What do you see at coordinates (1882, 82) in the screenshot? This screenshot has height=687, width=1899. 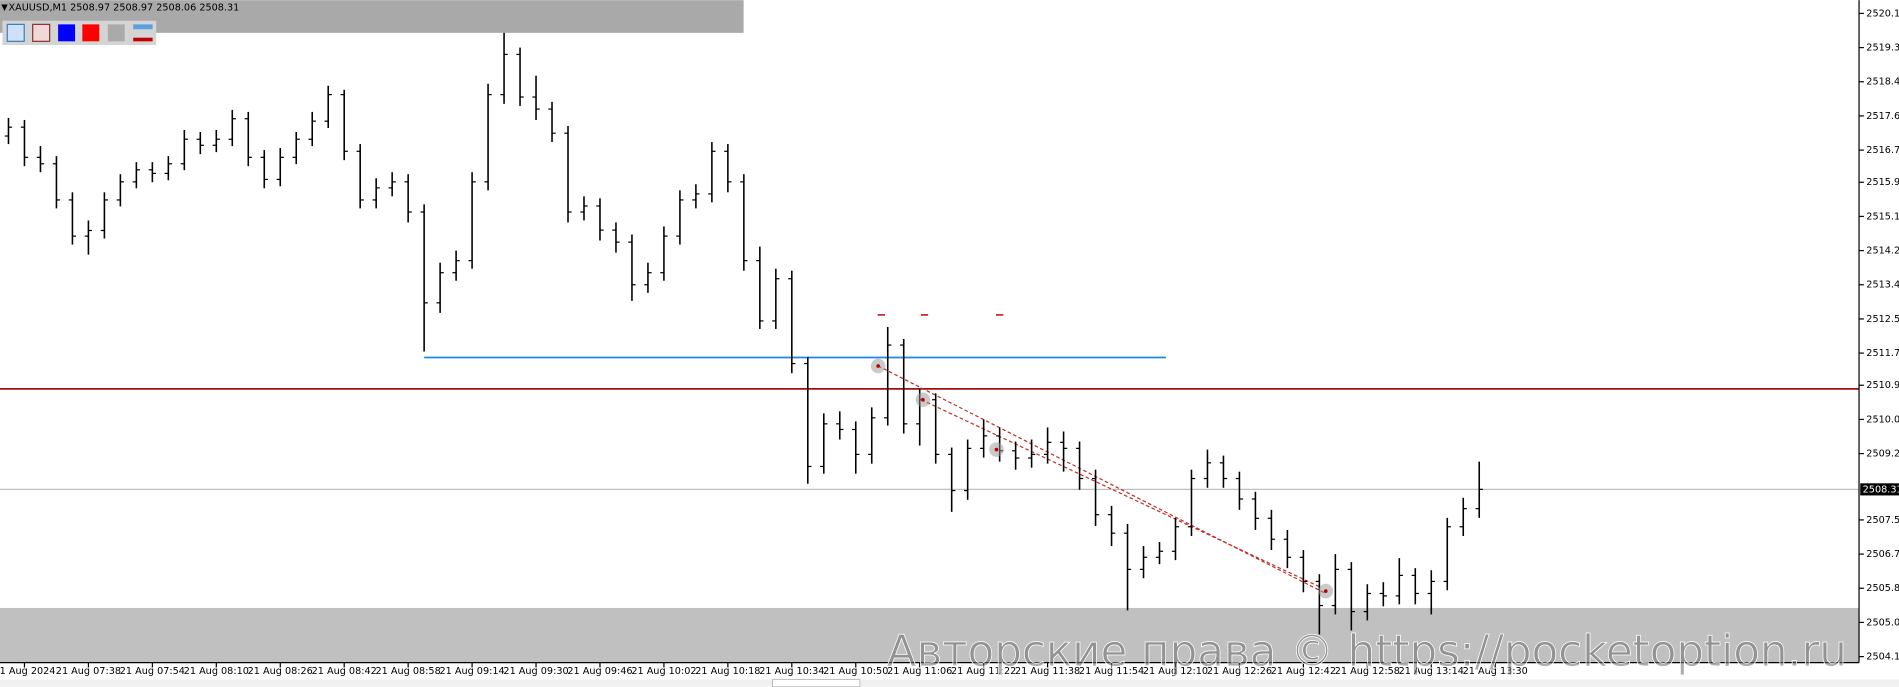 I see `y-tick-label: 2518.45` at bounding box center [1882, 82].